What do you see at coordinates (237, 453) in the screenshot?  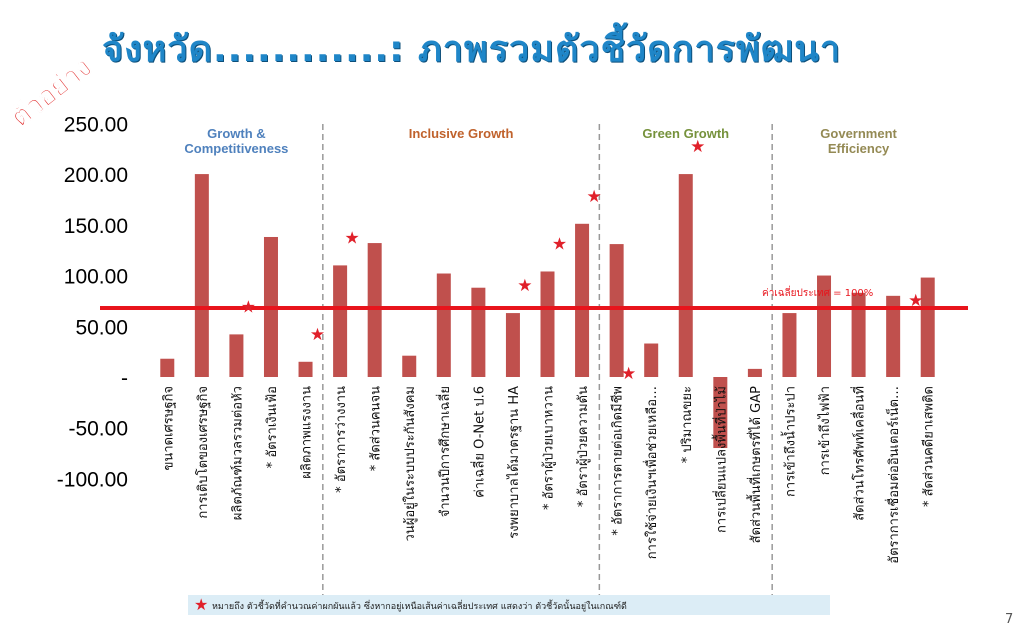 I see `x-tick-label: ผลิตภัณฑ์มวลรวมต่อหัว` at bounding box center [237, 453].